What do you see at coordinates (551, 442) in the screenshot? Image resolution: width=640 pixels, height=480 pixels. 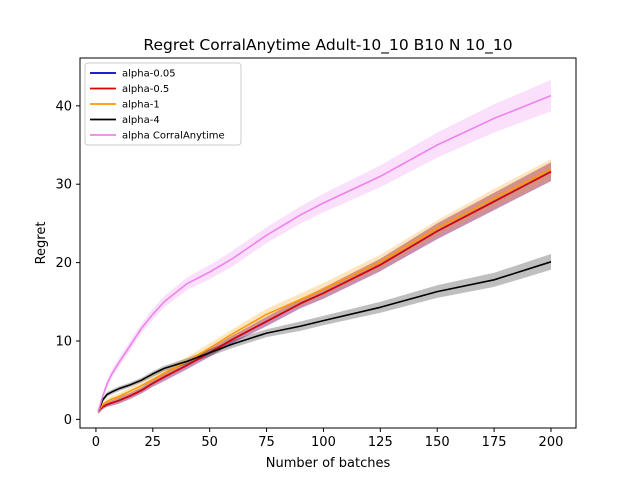 I see `x-tick-label: 200` at bounding box center [551, 442].